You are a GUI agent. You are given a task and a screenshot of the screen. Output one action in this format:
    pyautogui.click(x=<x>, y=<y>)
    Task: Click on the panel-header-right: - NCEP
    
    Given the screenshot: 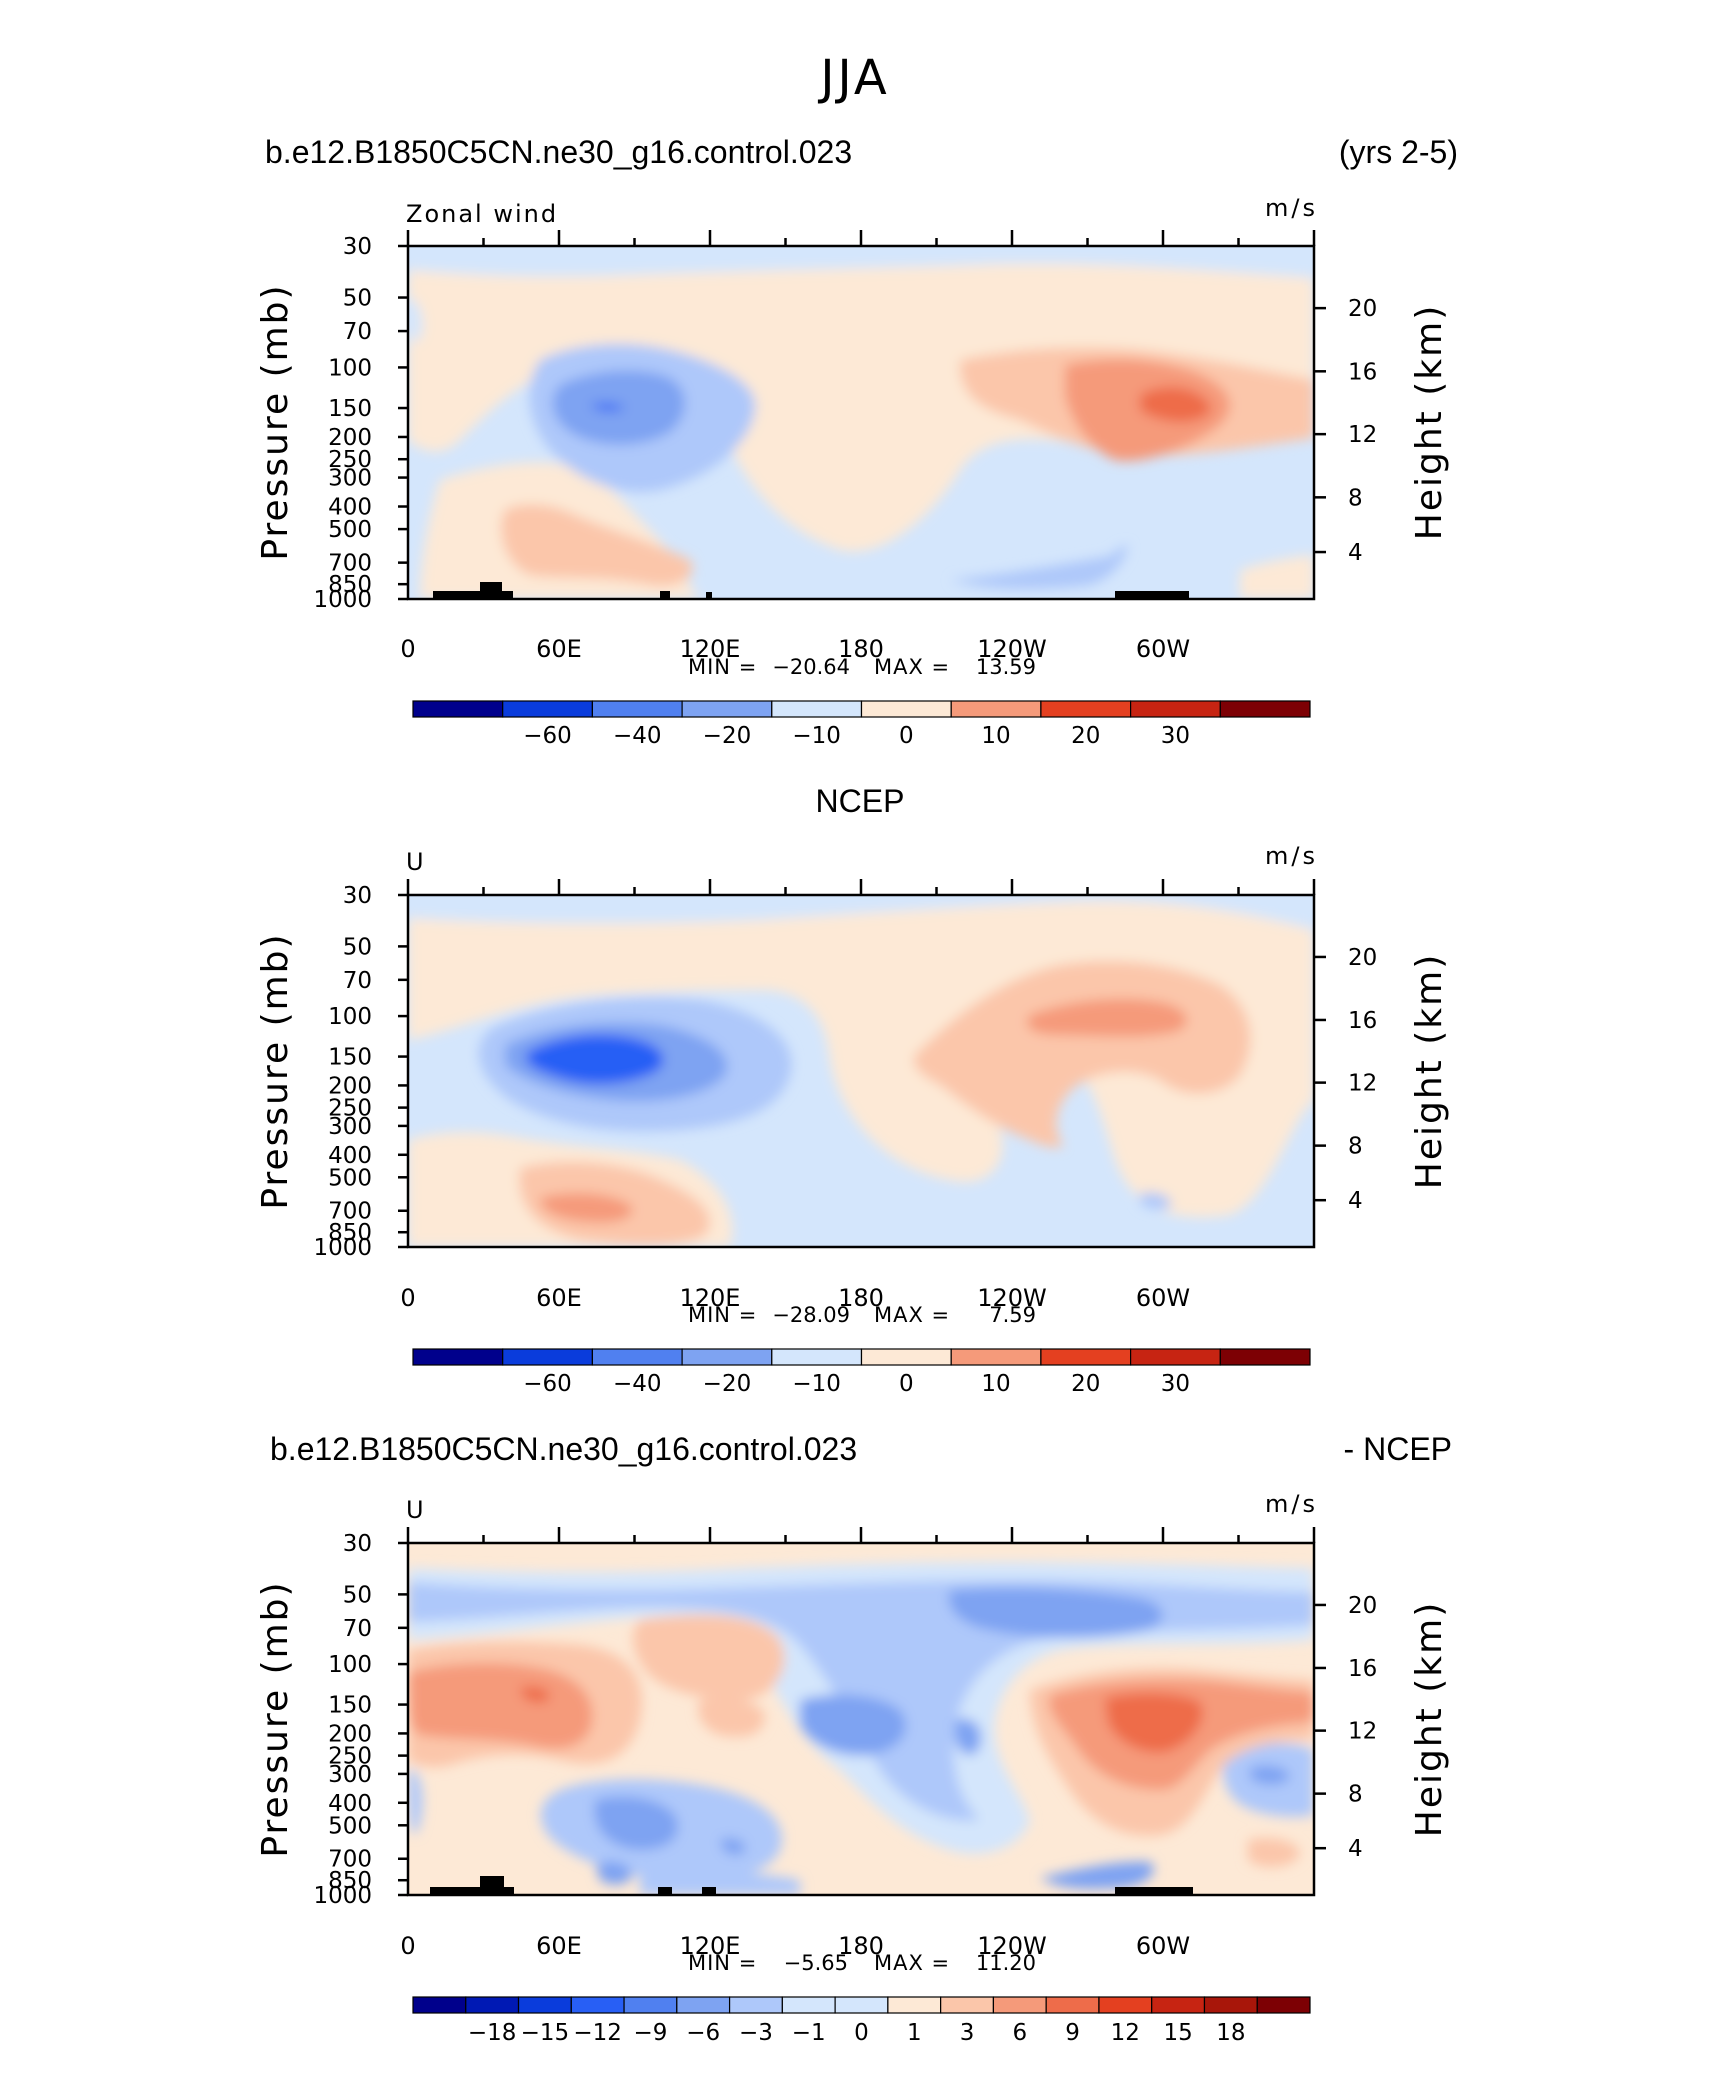 What is the action you would take?
    pyautogui.click(x=1398, y=1449)
    